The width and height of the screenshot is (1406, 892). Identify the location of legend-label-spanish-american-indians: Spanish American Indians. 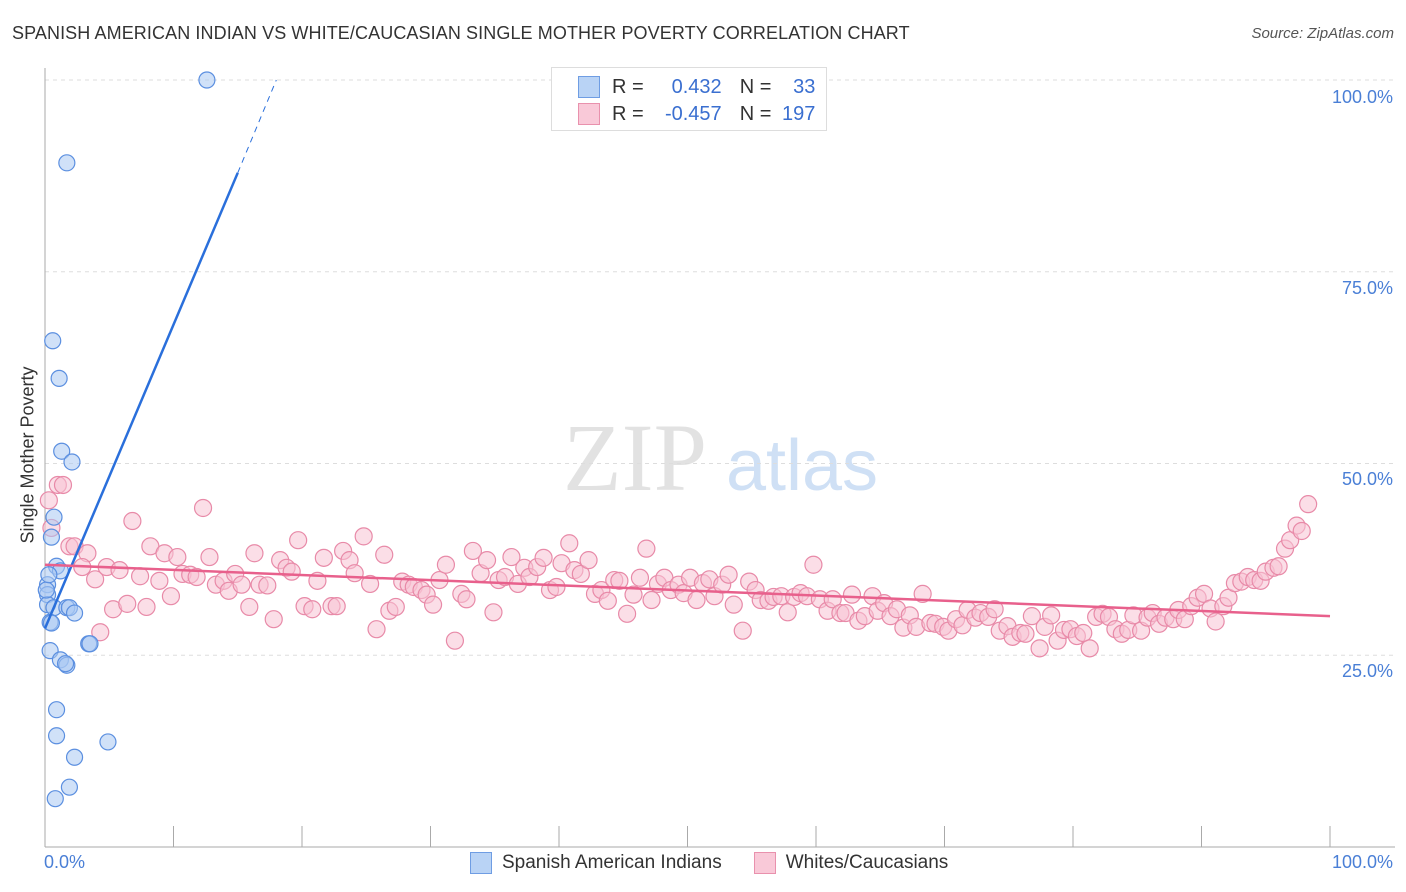
(612, 862).